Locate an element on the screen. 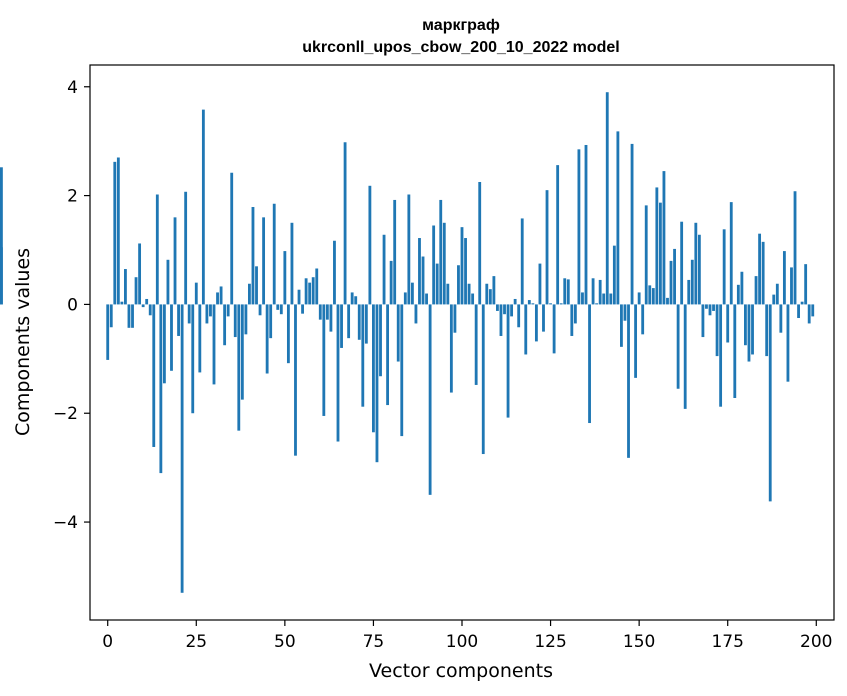  y-axis-ticks: −4 −2 0 2 4 is located at coordinates (71, 305).